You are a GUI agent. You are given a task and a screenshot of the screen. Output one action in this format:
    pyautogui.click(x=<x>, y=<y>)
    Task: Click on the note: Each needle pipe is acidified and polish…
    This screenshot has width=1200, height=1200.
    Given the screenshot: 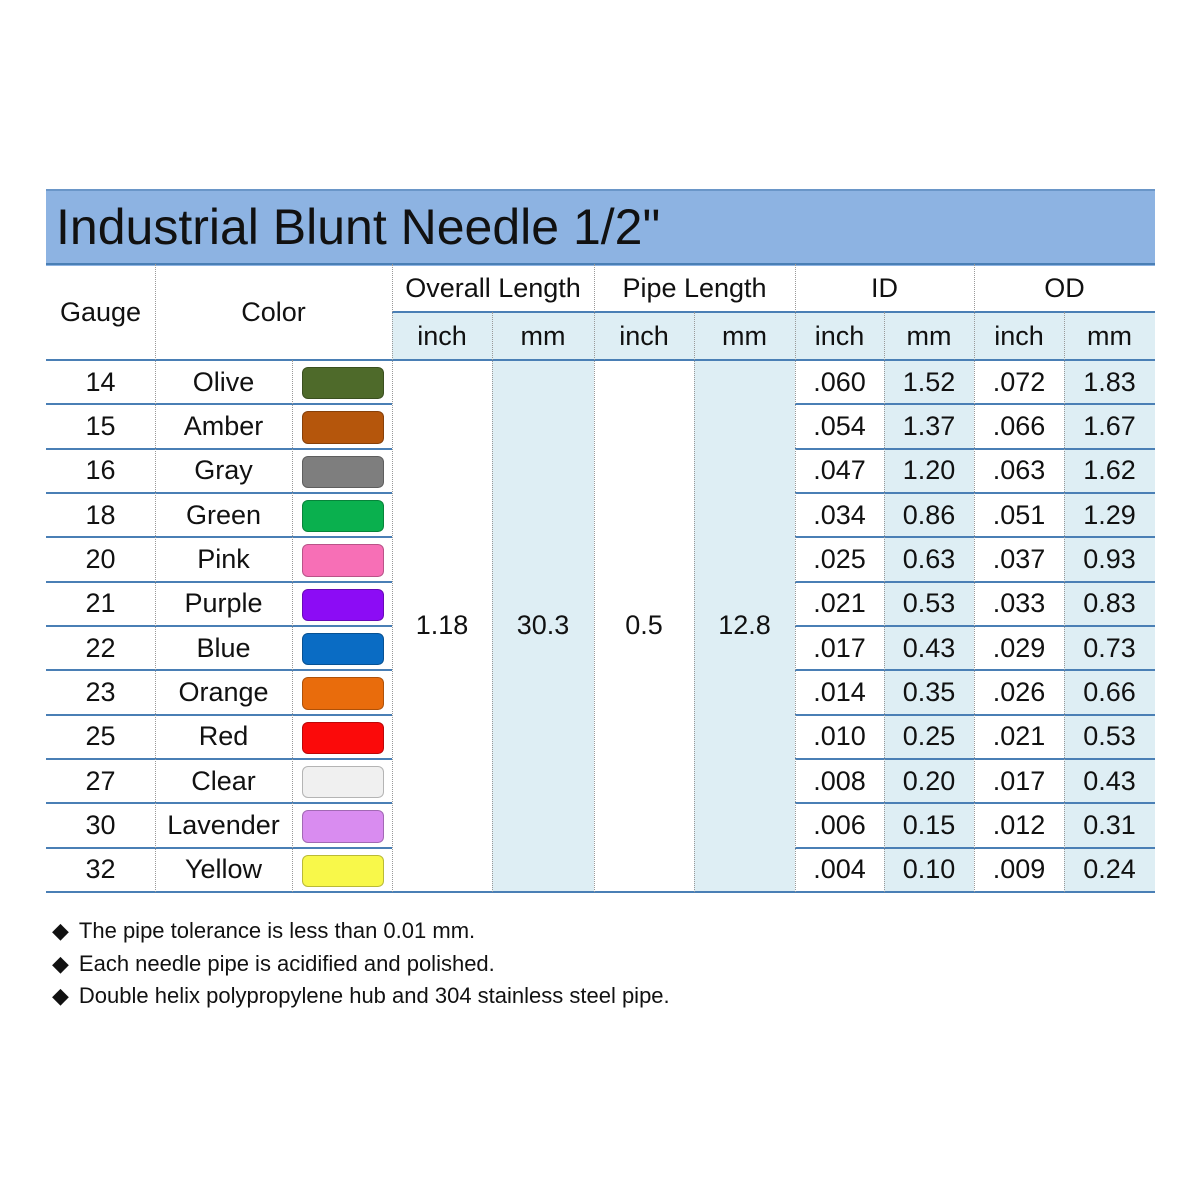 What is the action you would take?
    pyautogui.click(x=273, y=964)
    